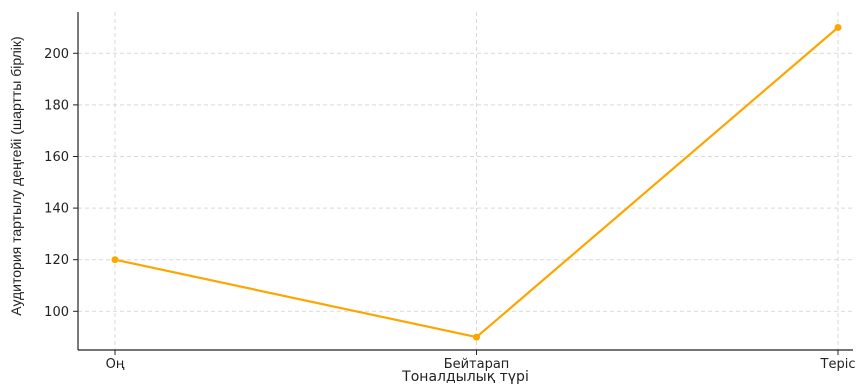 The width and height of the screenshot is (863, 385). I want to click on x-tick-label: Теріс, so click(838, 364).